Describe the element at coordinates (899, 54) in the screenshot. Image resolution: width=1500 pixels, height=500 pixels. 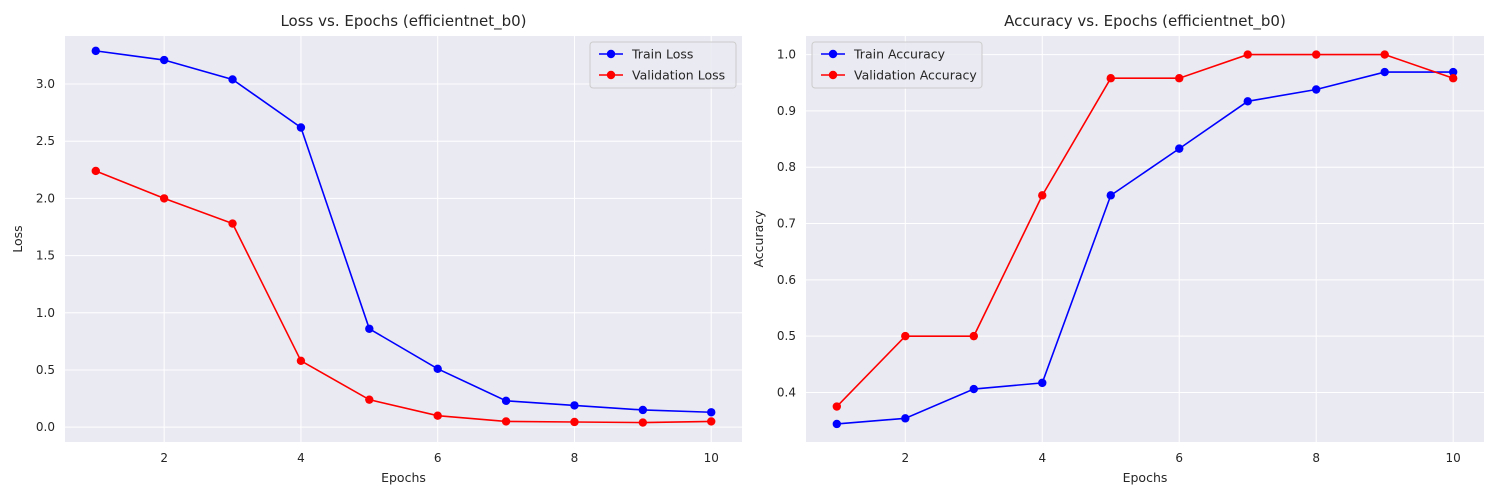
I see `legend-label: Train Accuracy` at that location.